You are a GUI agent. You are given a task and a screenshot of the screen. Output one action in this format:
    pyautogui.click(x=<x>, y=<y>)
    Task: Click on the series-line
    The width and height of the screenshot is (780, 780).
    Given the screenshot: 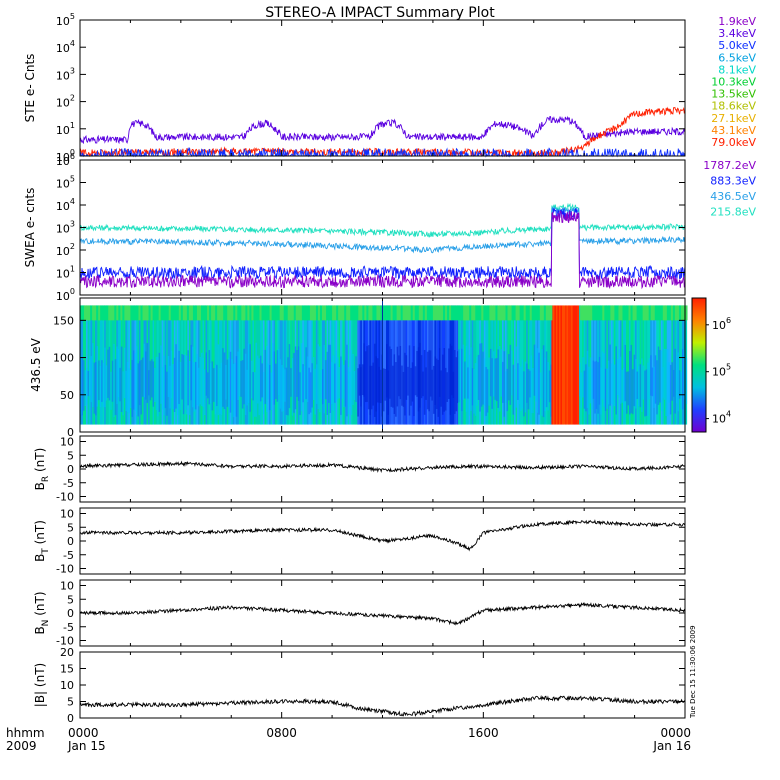 What is the action you would take?
    pyautogui.click(x=382, y=130)
    